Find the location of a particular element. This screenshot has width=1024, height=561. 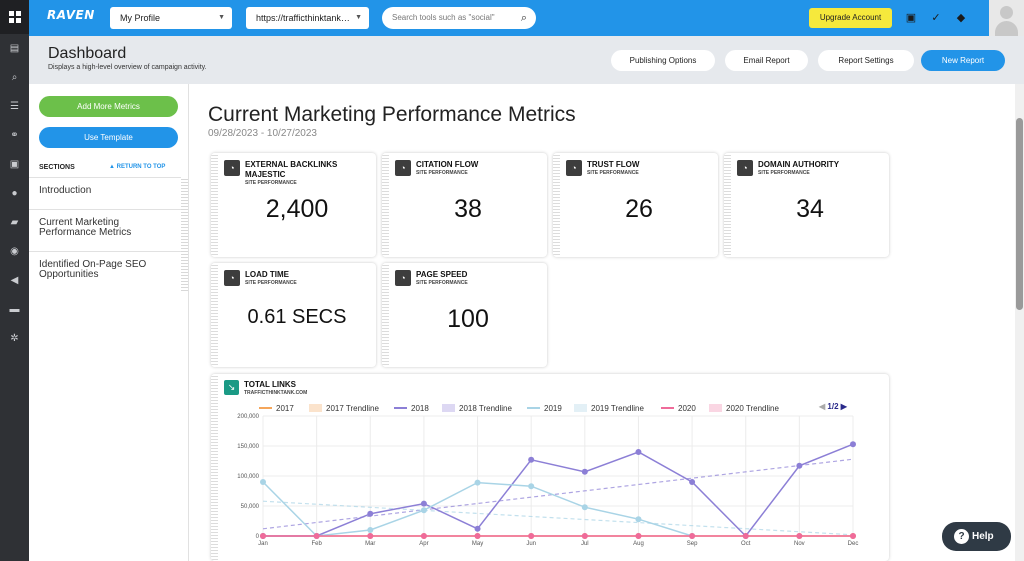

sidebar-item-seo-opportunities: Identified On-Page SEO Opportunities is located at coordinates (105, 272).